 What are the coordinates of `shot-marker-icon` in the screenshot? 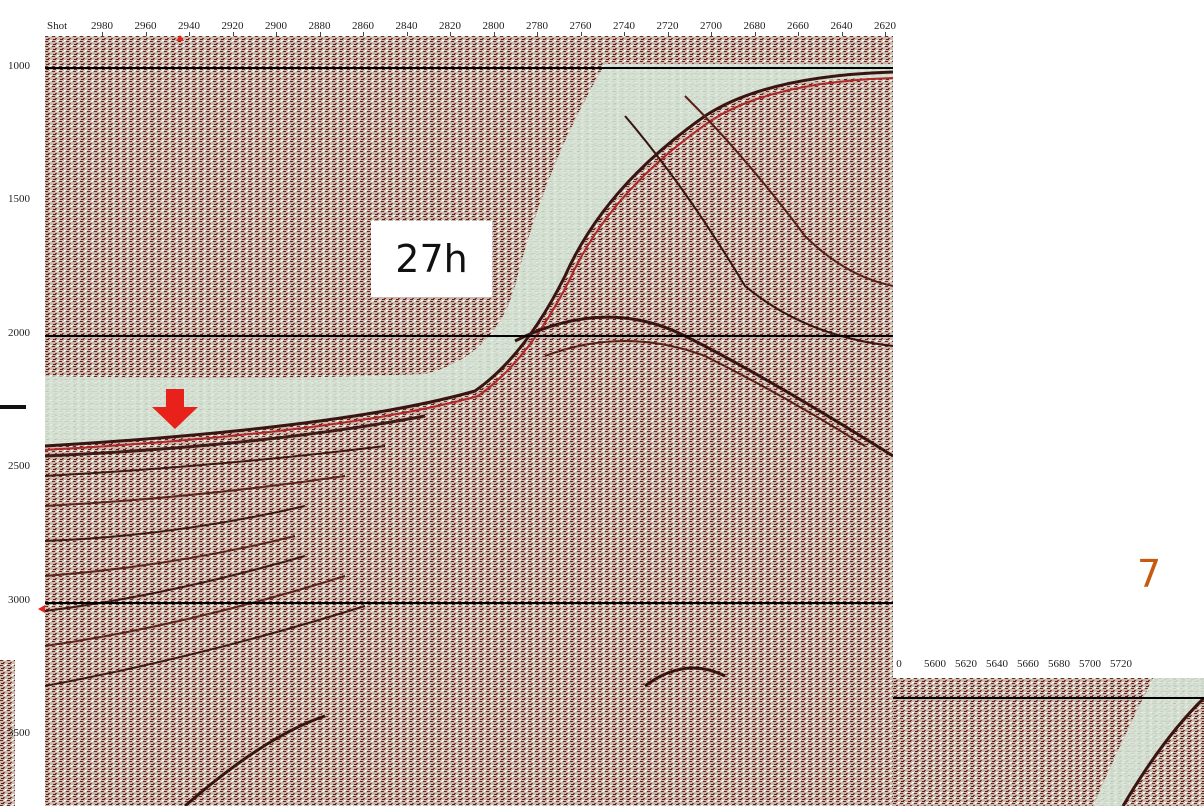 It's located at (180, 38).